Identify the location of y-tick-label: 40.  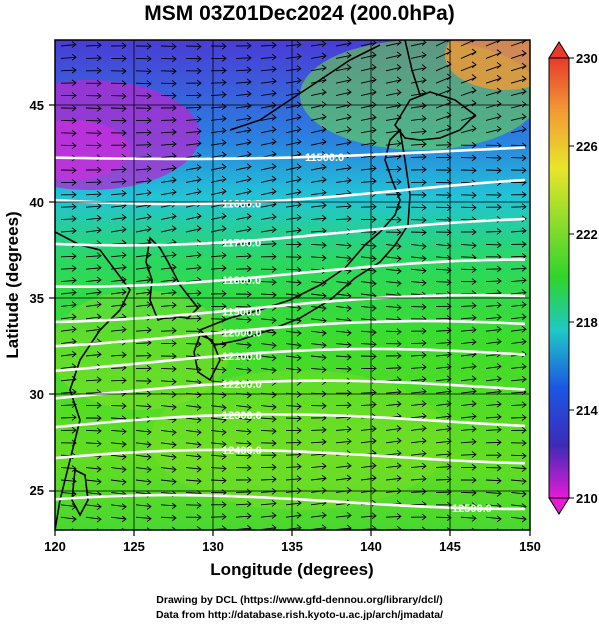
(37, 202).